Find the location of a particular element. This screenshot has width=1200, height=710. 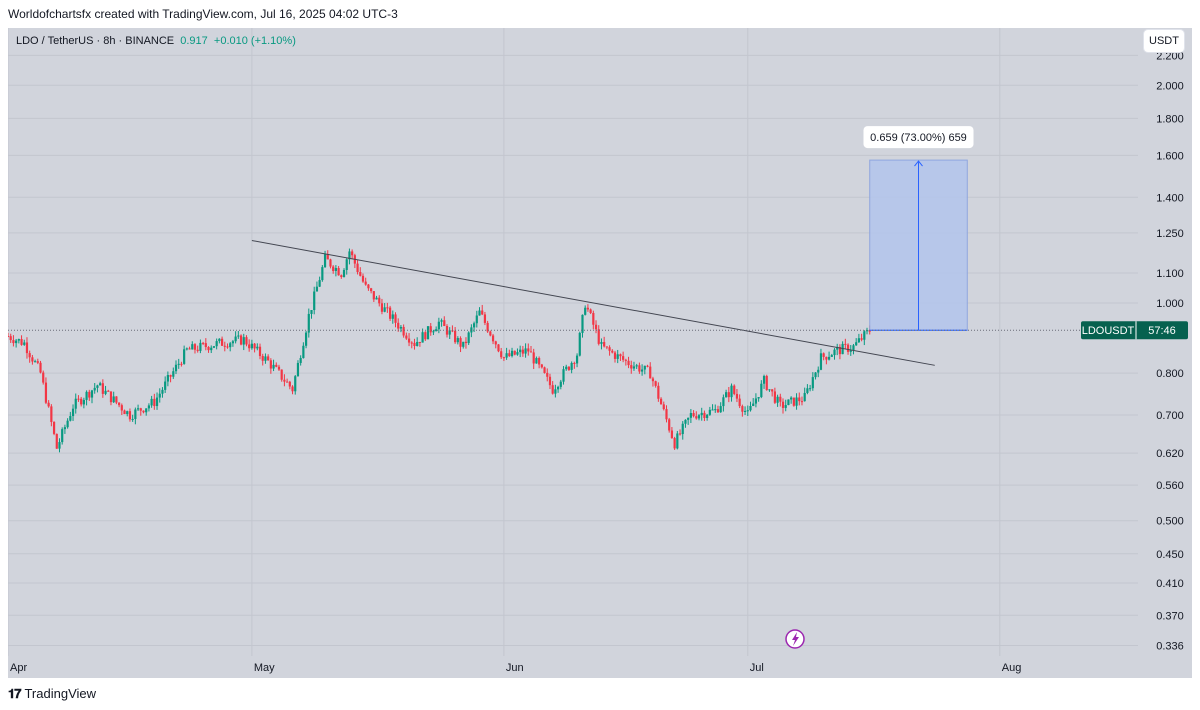

currency-button: USDT is located at coordinates (1164, 41).